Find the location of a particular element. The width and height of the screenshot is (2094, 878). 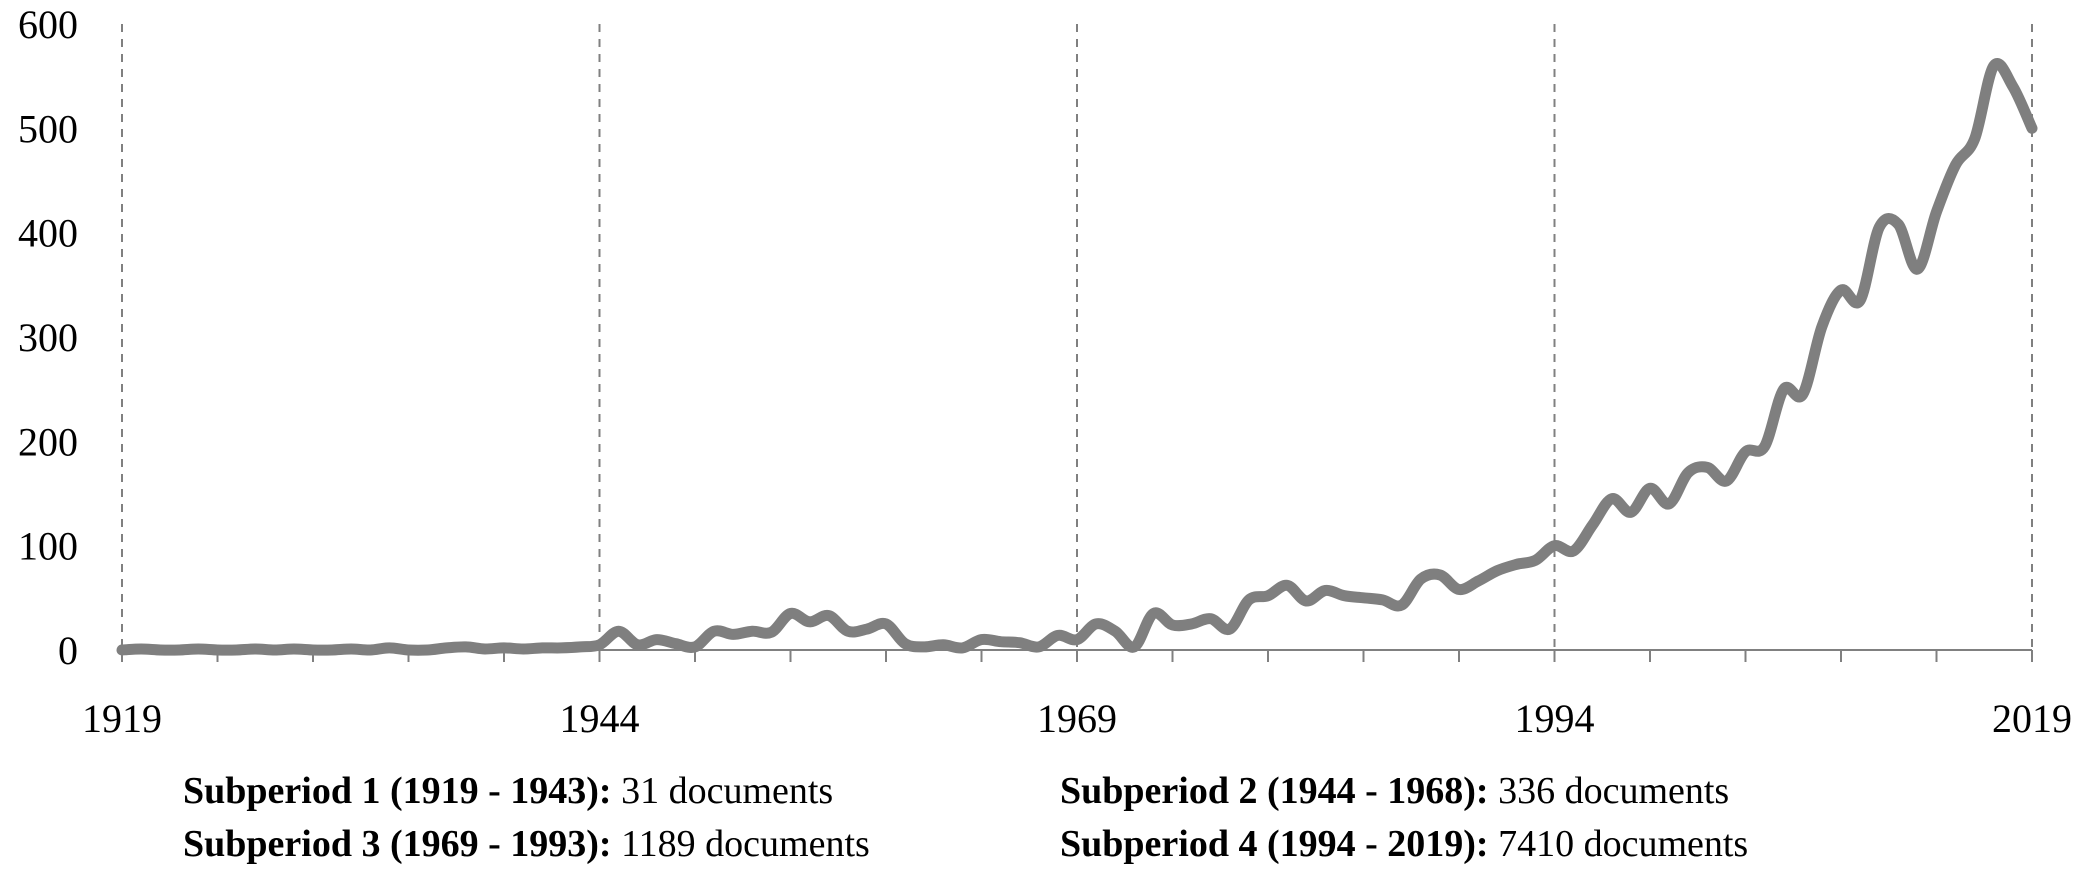

legend-subperiod-1-label: Subperiod 1 (1919 - 1943): is located at coordinates (397, 791).